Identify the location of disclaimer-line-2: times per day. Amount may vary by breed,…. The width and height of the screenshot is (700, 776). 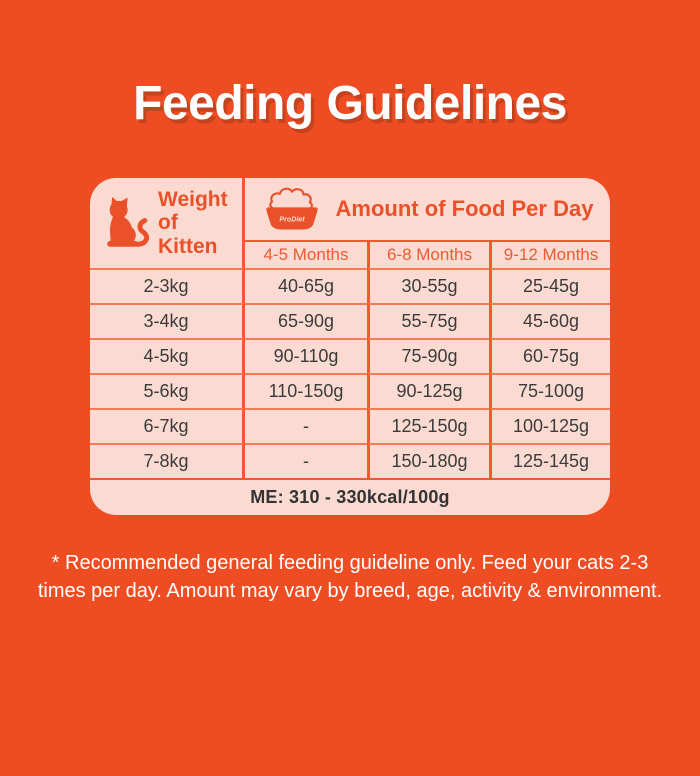
(350, 591).